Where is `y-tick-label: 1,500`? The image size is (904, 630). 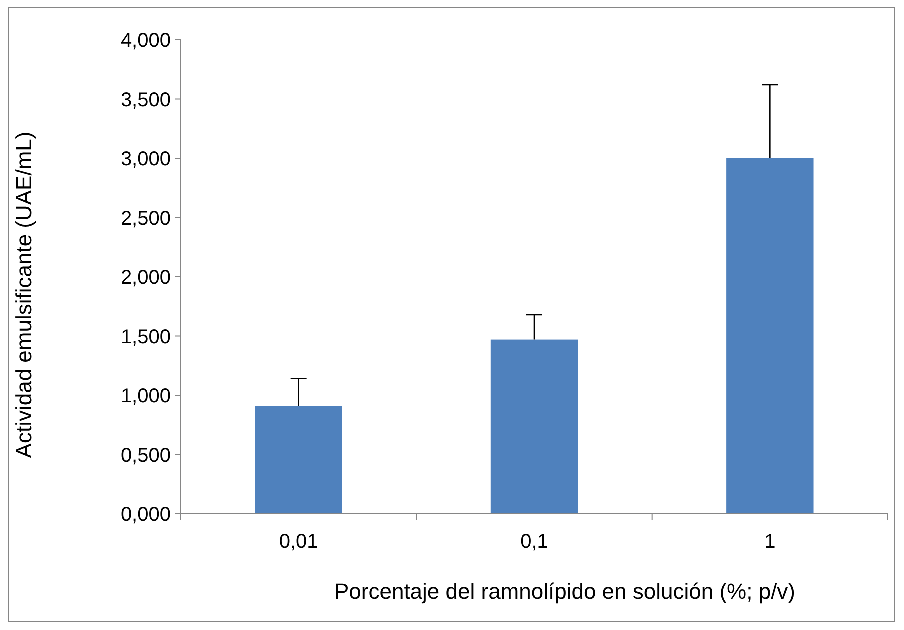 y-tick-label: 1,500 is located at coordinates (145, 337).